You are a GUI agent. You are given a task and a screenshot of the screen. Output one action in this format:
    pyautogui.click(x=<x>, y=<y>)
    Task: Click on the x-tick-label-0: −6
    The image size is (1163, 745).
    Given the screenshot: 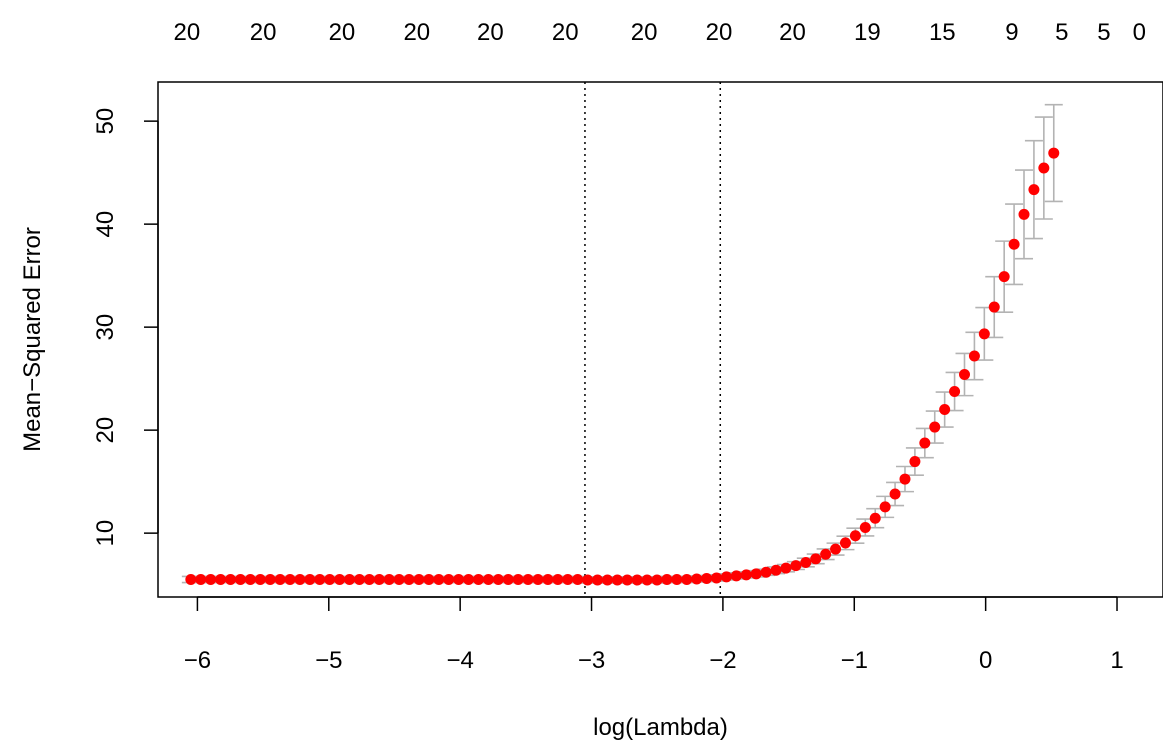 What is the action you would take?
    pyautogui.click(x=197, y=660)
    